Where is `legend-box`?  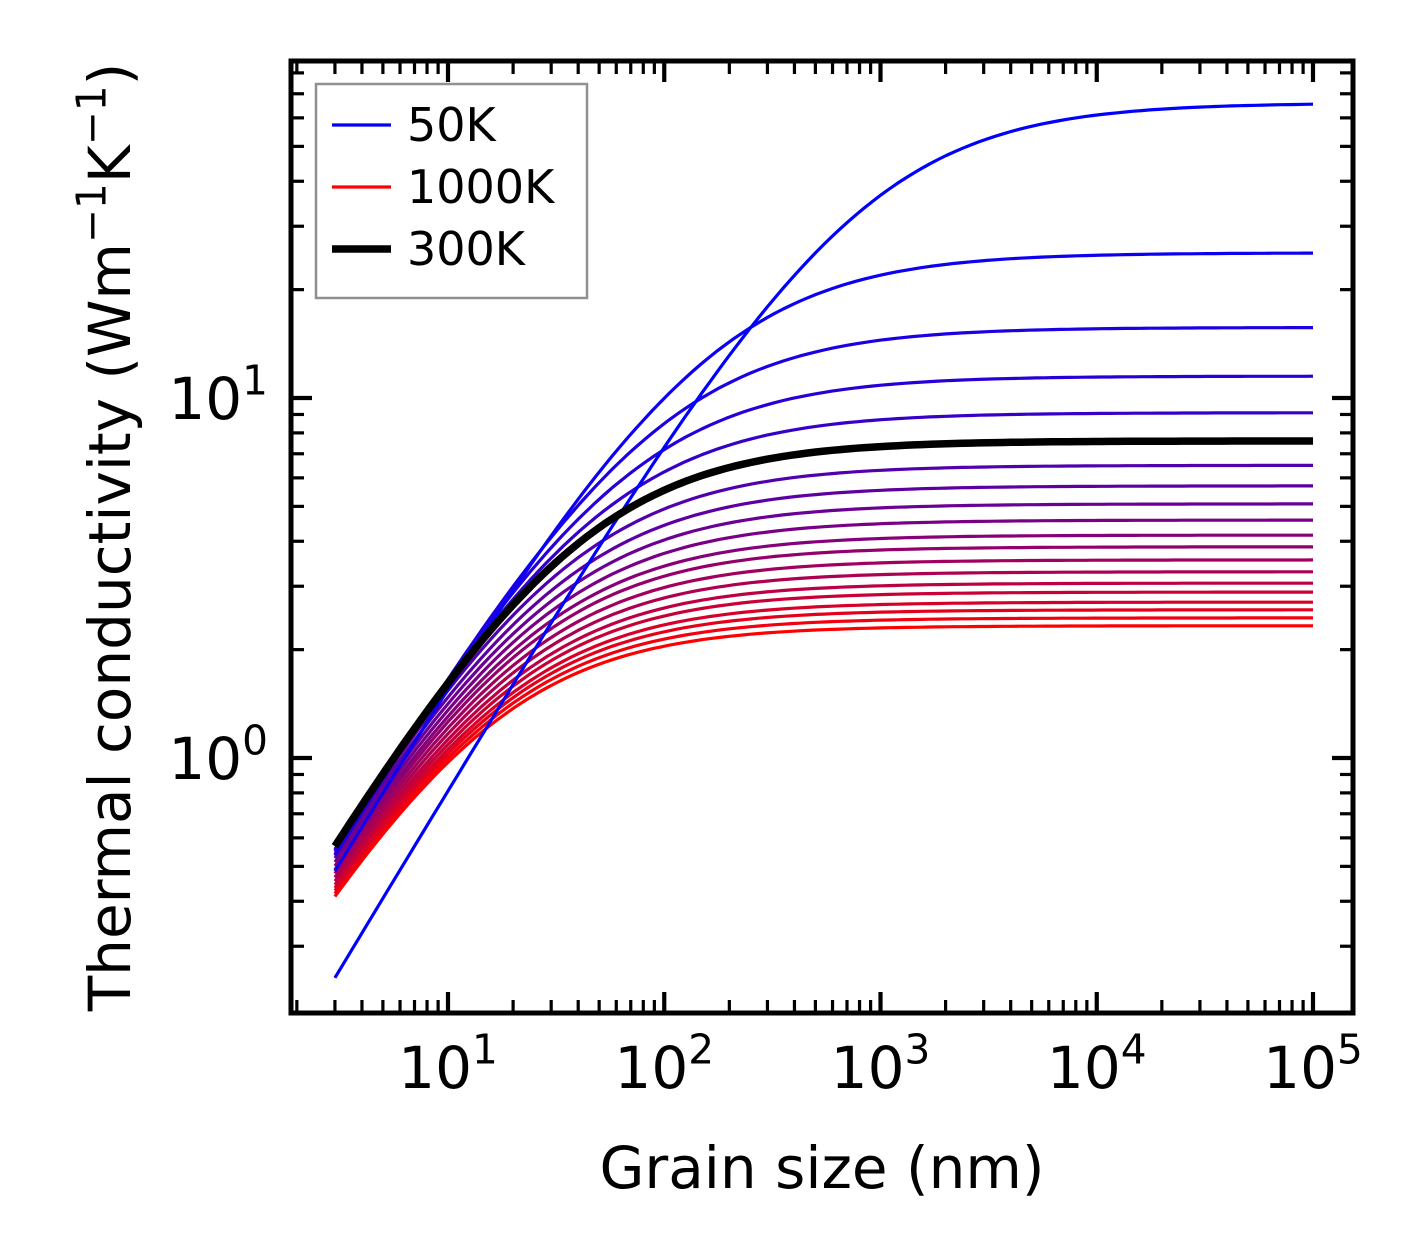 legend-box is located at coordinates (451, 191).